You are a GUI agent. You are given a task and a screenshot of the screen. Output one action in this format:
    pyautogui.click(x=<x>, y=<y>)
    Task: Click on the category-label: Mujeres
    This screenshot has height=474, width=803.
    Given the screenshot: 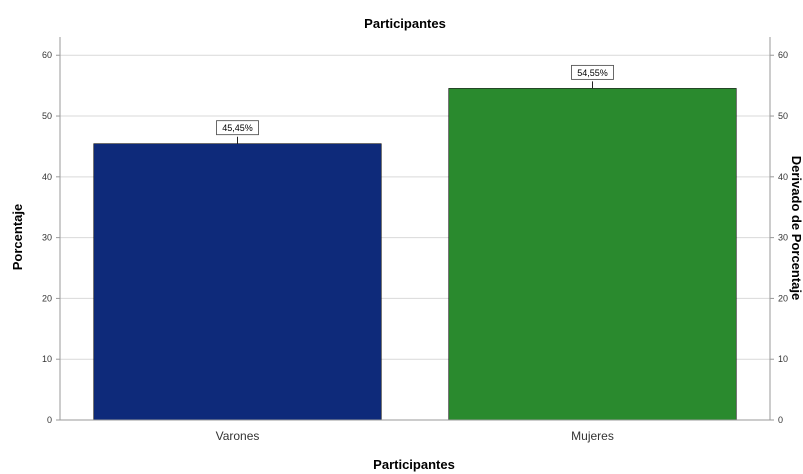 What is the action you would take?
    pyautogui.click(x=592, y=436)
    